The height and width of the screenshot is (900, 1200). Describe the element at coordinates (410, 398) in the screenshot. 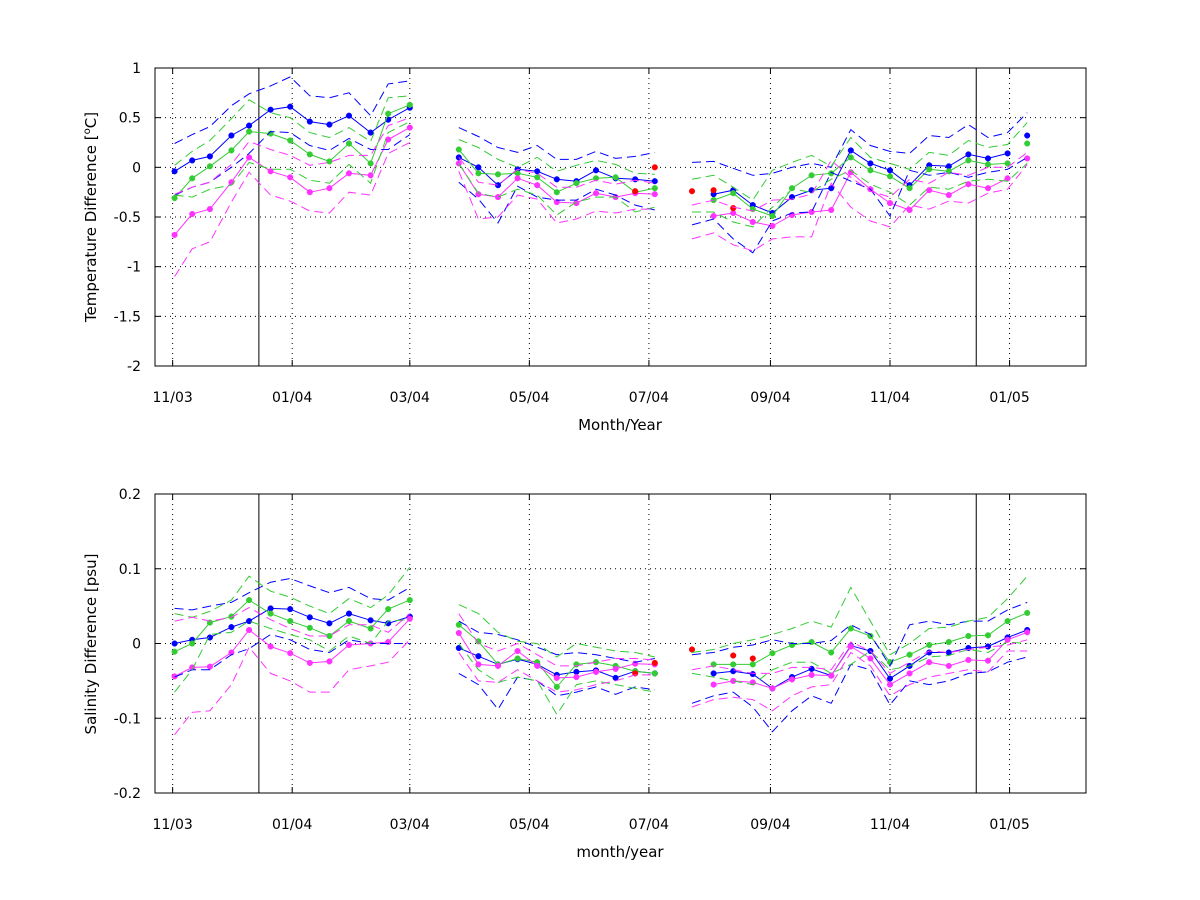

I see `x-tick-label: 03/04` at that location.